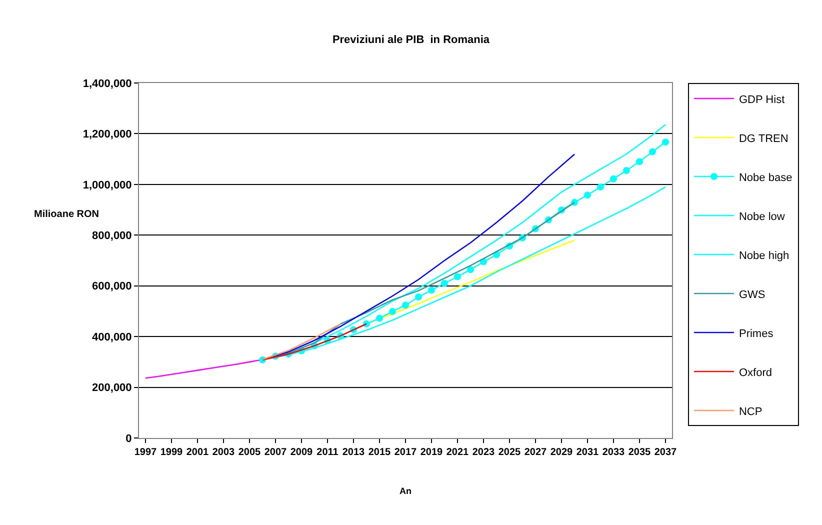 The image size is (822, 525). What do you see at coordinates (764, 256) in the screenshot?
I see `legend-label: Nobe high` at bounding box center [764, 256].